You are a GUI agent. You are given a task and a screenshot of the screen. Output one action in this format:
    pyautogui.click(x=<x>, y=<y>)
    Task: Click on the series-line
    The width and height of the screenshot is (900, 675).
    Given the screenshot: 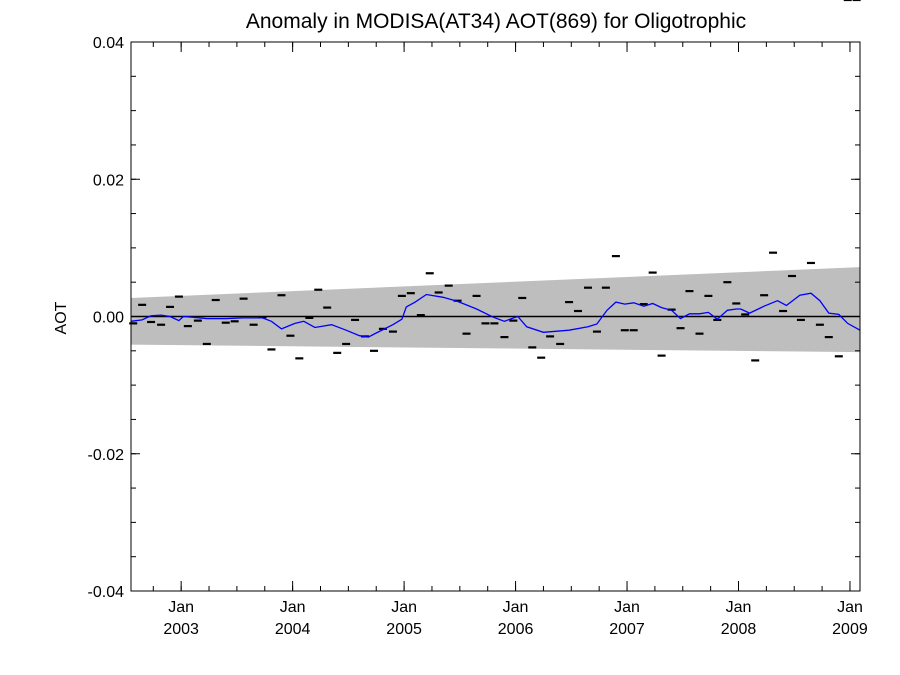 What is the action you would take?
    pyautogui.click(x=495, y=315)
    